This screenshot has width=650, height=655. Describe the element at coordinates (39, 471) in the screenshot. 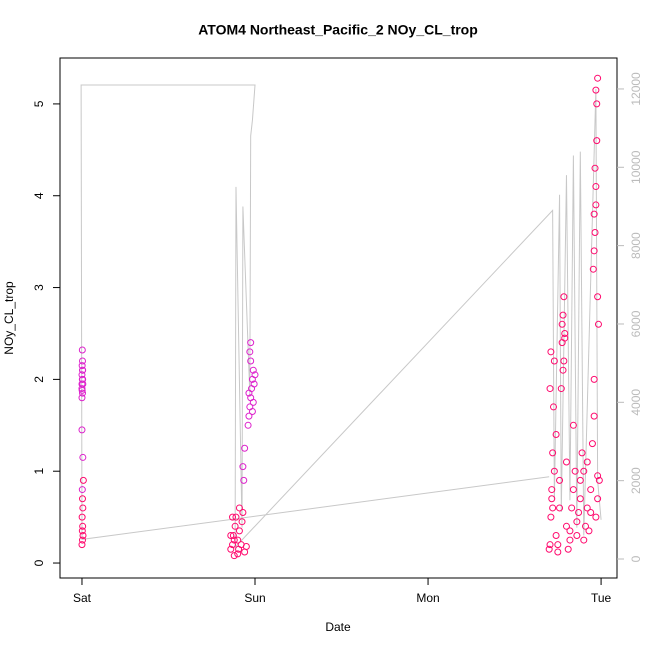

I see `y-tick-label: 1` at that location.